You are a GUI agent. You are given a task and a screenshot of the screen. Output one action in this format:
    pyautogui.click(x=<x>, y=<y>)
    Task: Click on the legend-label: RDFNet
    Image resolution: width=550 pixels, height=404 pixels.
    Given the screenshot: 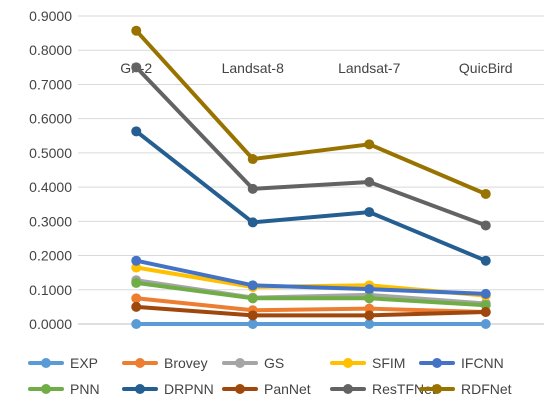 What is the action you would take?
    pyautogui.click(x=486, y=389)
    